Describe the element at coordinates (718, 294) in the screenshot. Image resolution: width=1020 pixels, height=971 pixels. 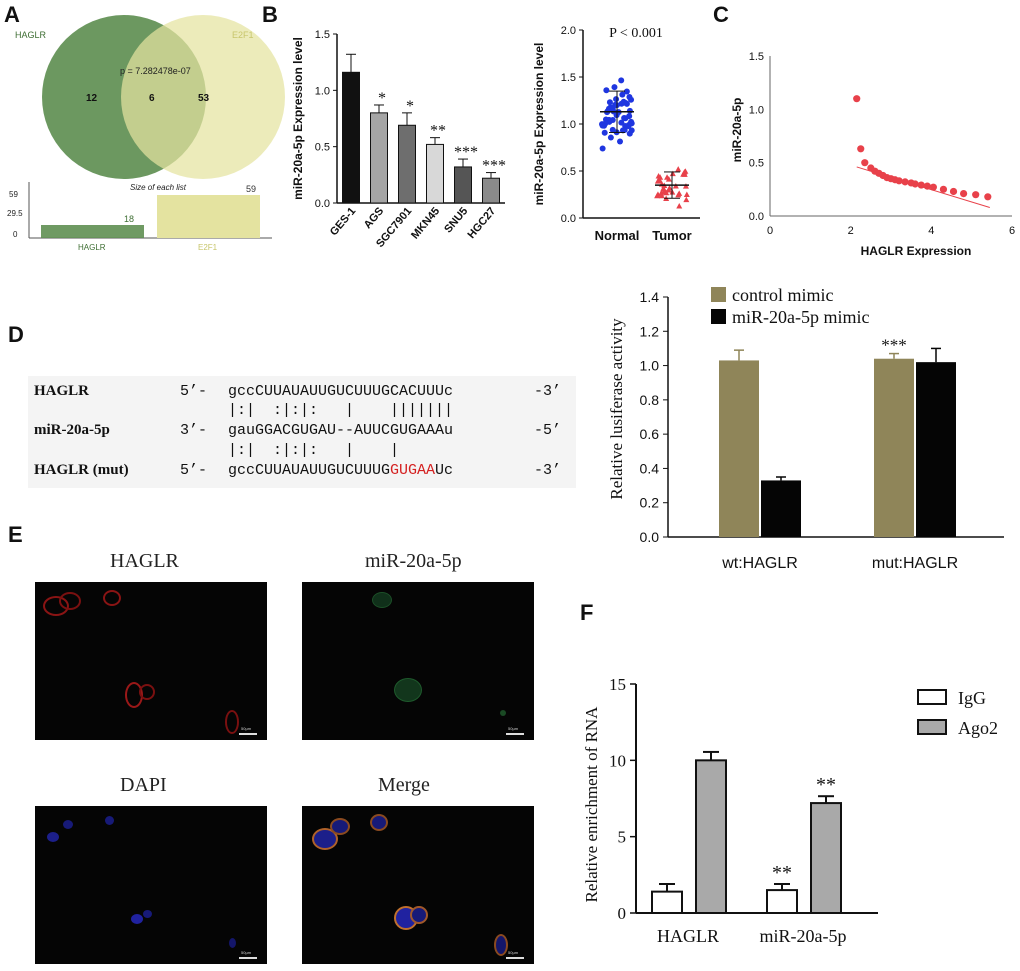
I see `legend-swatch` at that location.